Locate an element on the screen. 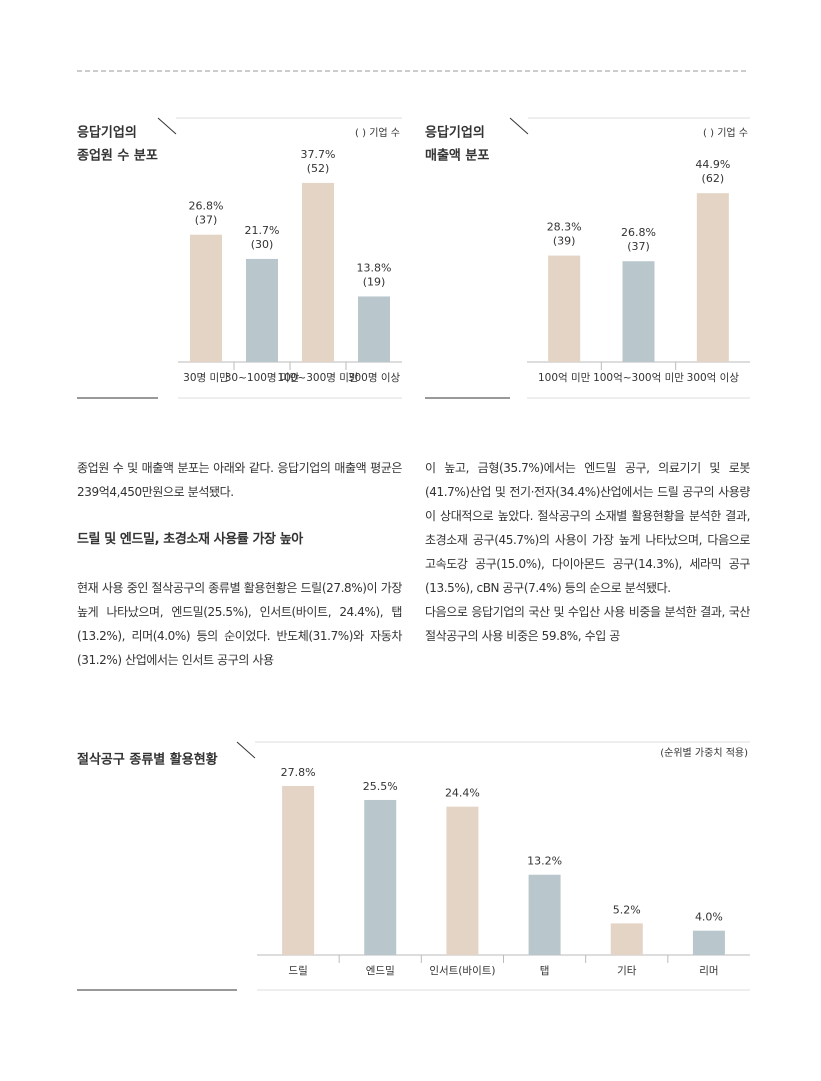 Image resolution: width=821 pixels, height=1081 pixels. value-label: 21.7% is located at coordinates (262, 230).